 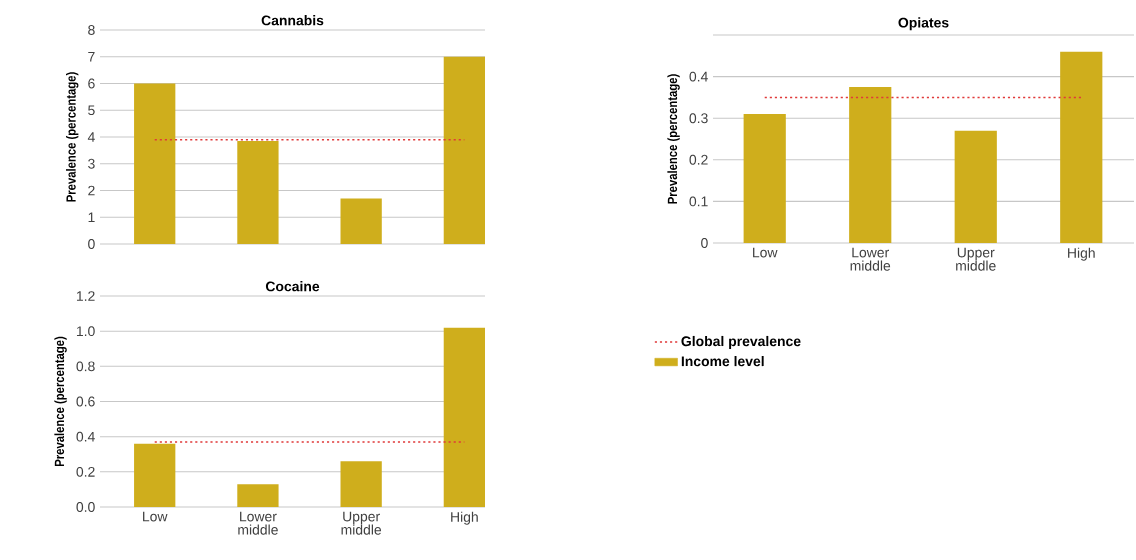 What do you see at coordinates (91, 163) in the screenshot?
I see `y-tick-label: 3` at bounding box center [91, 163].